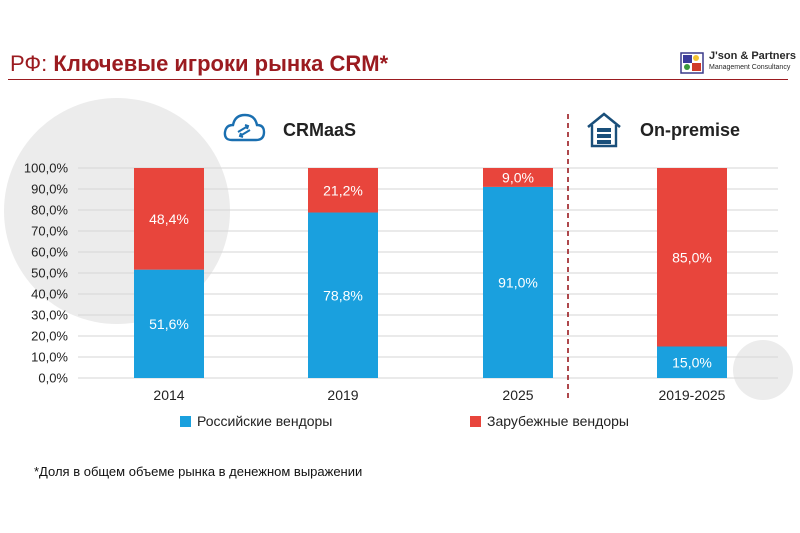 The image size is (800, 533). I want to click on legend-foreign: Зарубежные вендоры, so click(549, 421).